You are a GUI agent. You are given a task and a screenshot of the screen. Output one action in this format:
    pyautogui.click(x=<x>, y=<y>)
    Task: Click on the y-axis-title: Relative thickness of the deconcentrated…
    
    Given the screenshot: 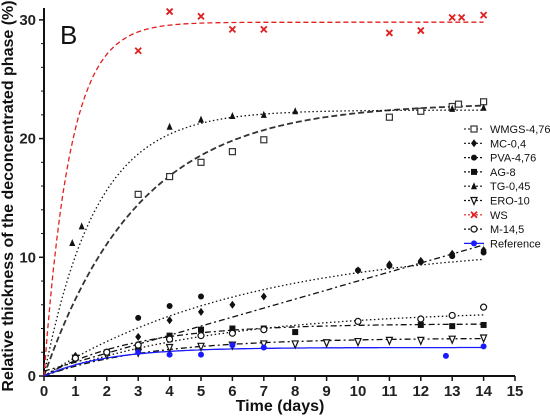 What is the action you would take?
    pyautogui.click(x=8, y=195)
    